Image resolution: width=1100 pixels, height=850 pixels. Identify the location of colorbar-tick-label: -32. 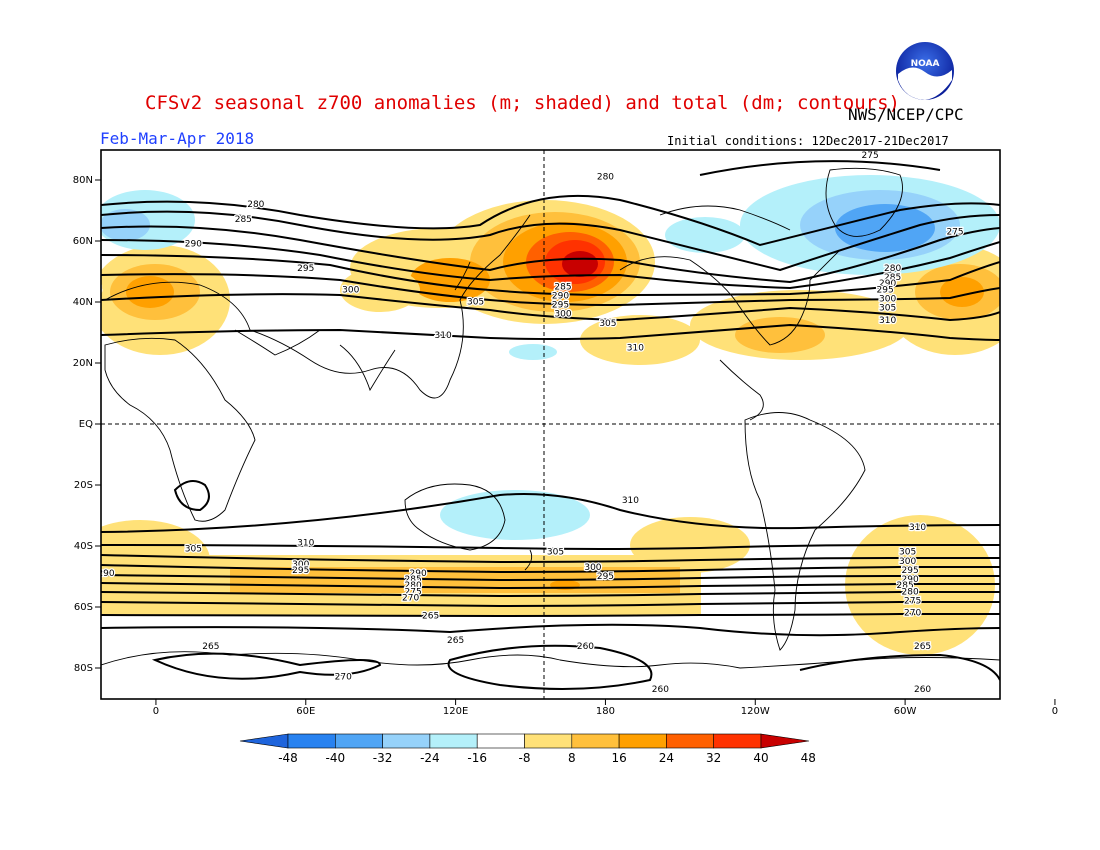
(383, 758).